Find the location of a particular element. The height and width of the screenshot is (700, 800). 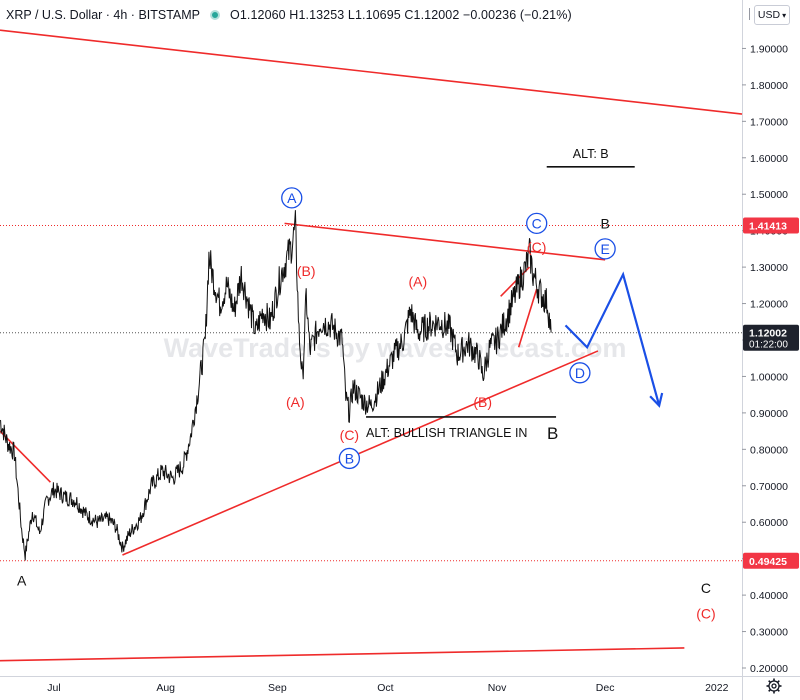

y-tick-label: 1.70000 is located at coordinates (769, 122).